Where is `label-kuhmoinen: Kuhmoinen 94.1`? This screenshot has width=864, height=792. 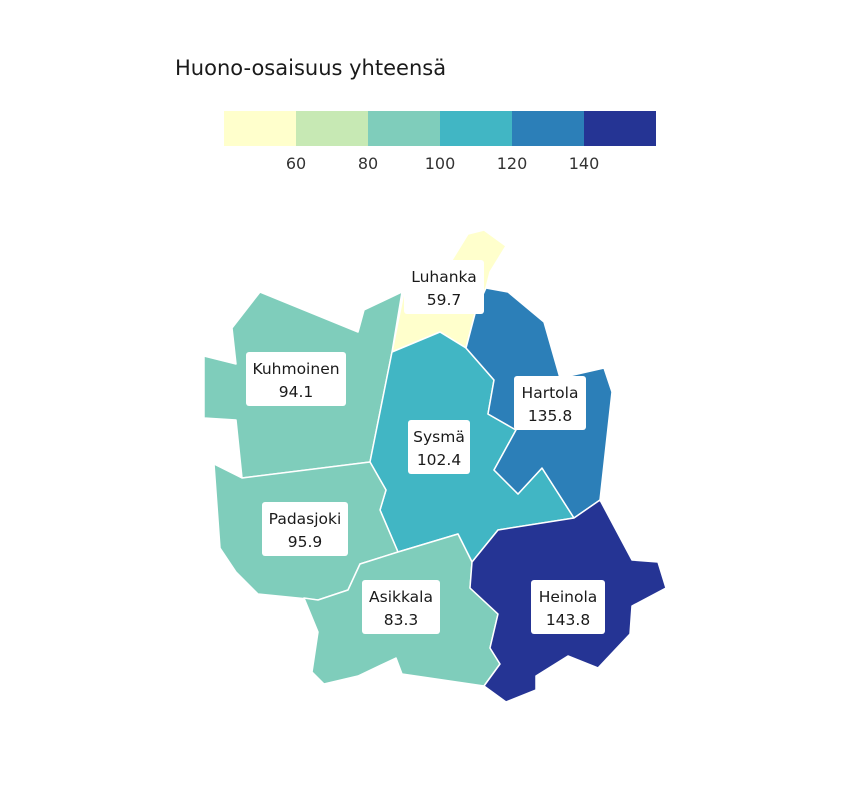
label-kuhmoinen: Kuhmoinen 94.1 is located at coordinates (296, 379).